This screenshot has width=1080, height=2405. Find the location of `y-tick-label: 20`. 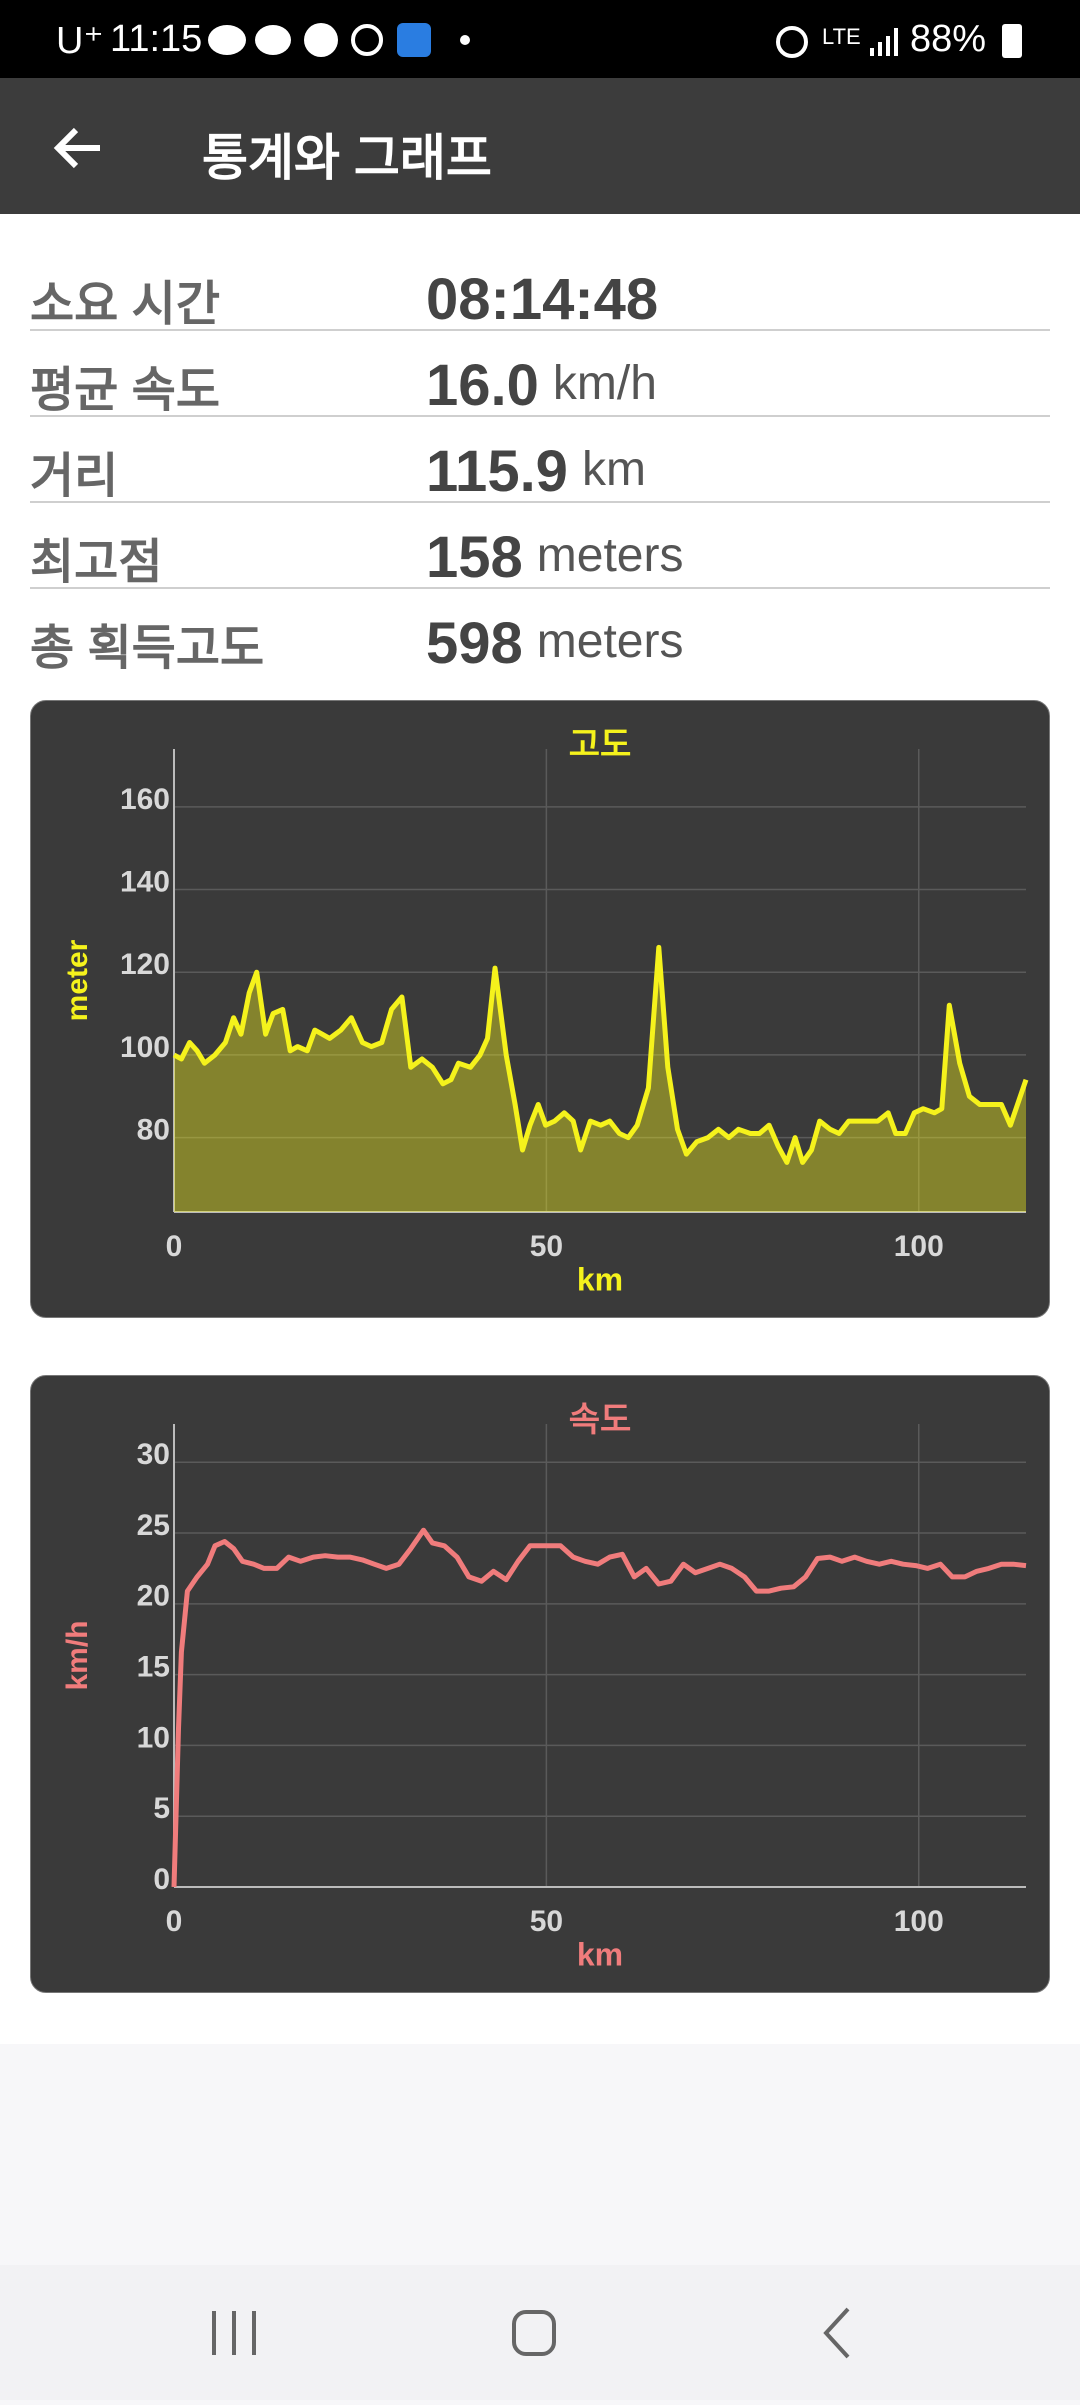

y-tick-label: 20 is located at coordinates (153, 1596).